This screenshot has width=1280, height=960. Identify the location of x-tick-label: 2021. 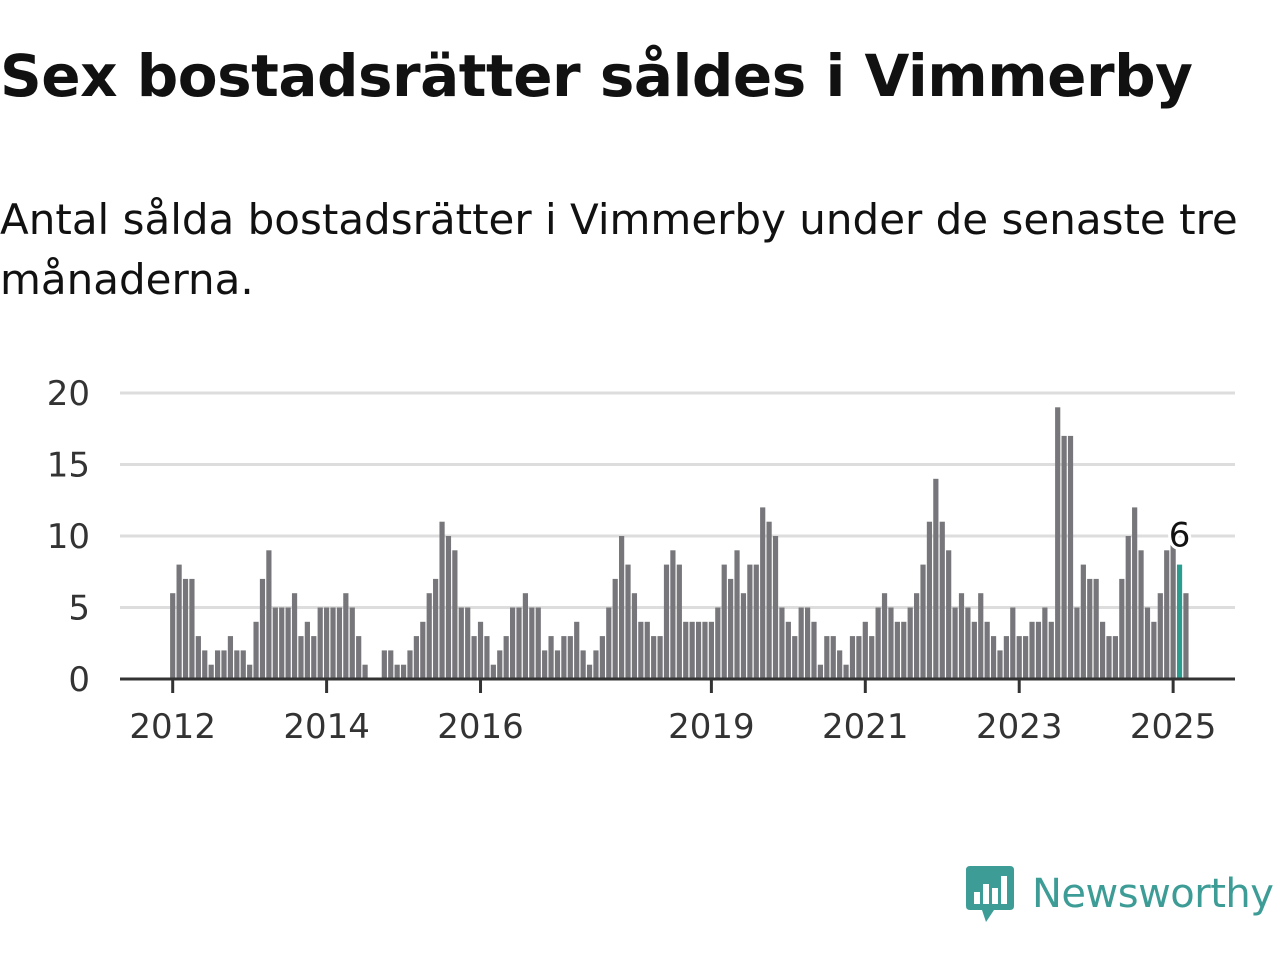
(865, 727).